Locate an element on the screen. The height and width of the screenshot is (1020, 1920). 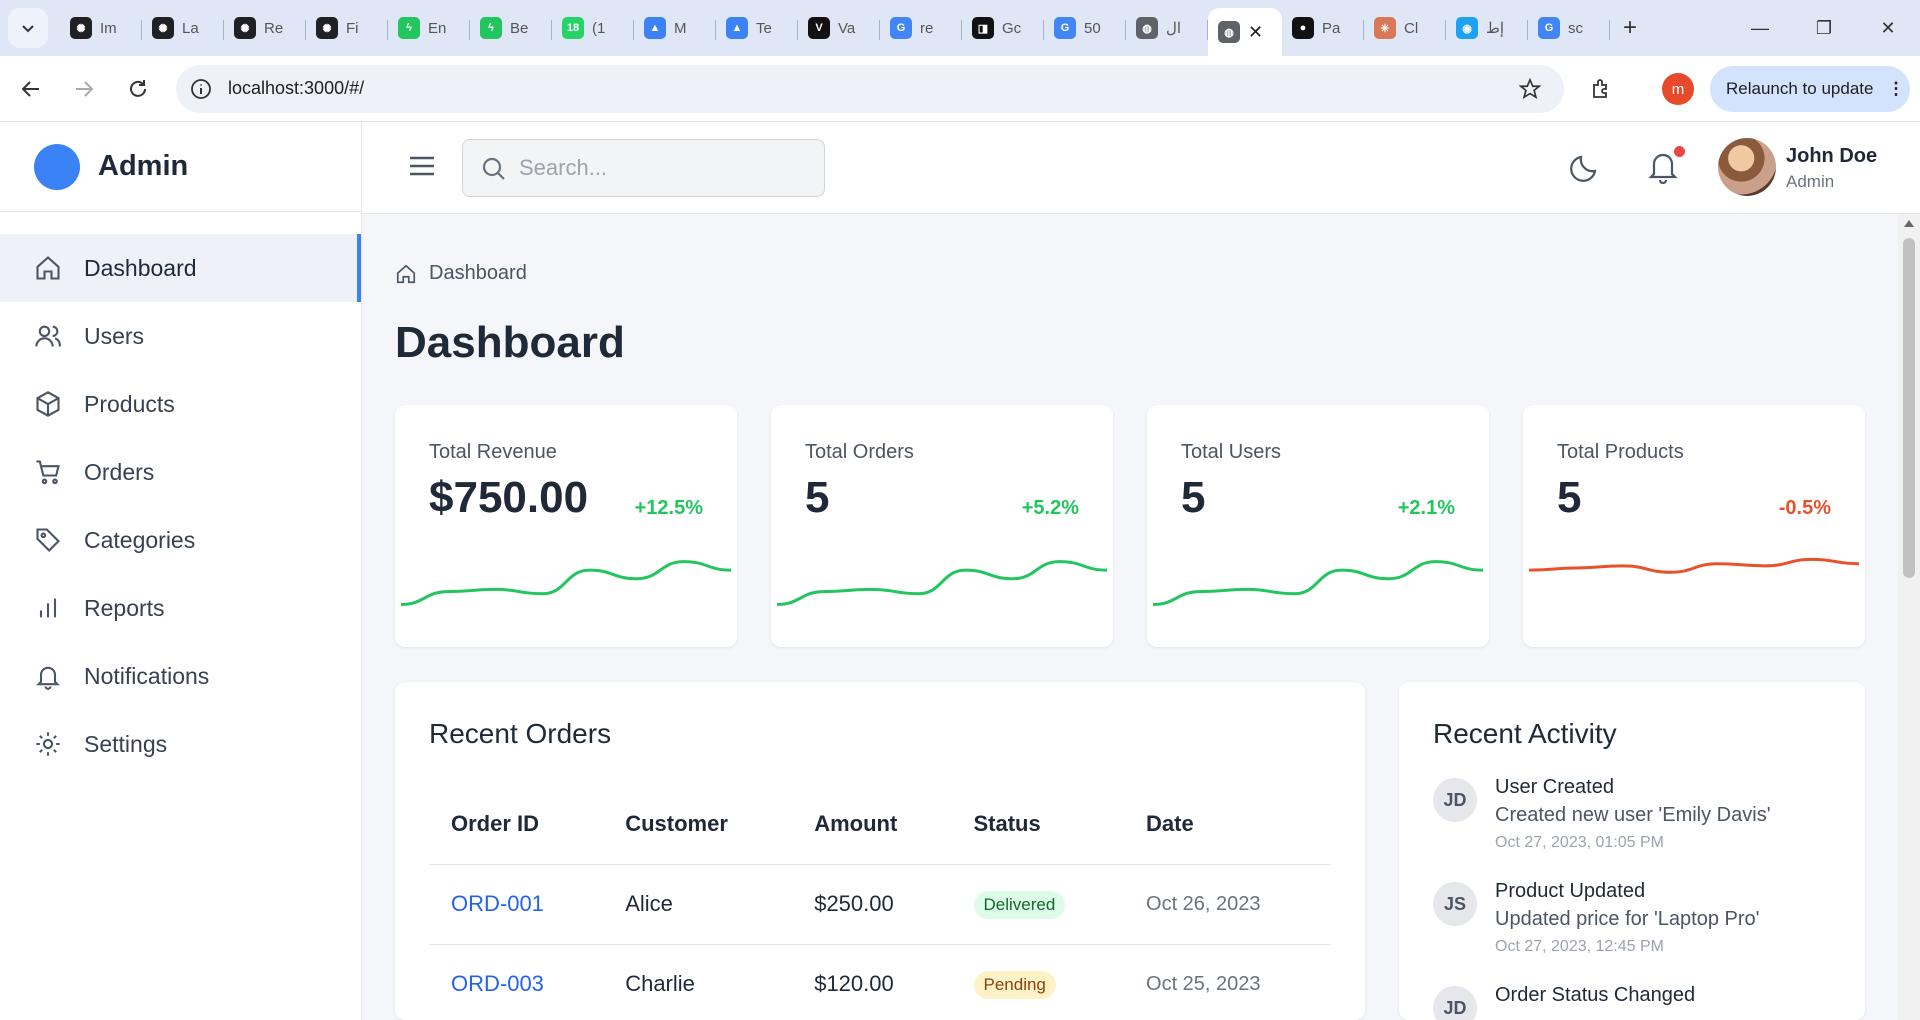
activity-description: Created new user 'Emily Davis' is located at coordinates (1633, 815).